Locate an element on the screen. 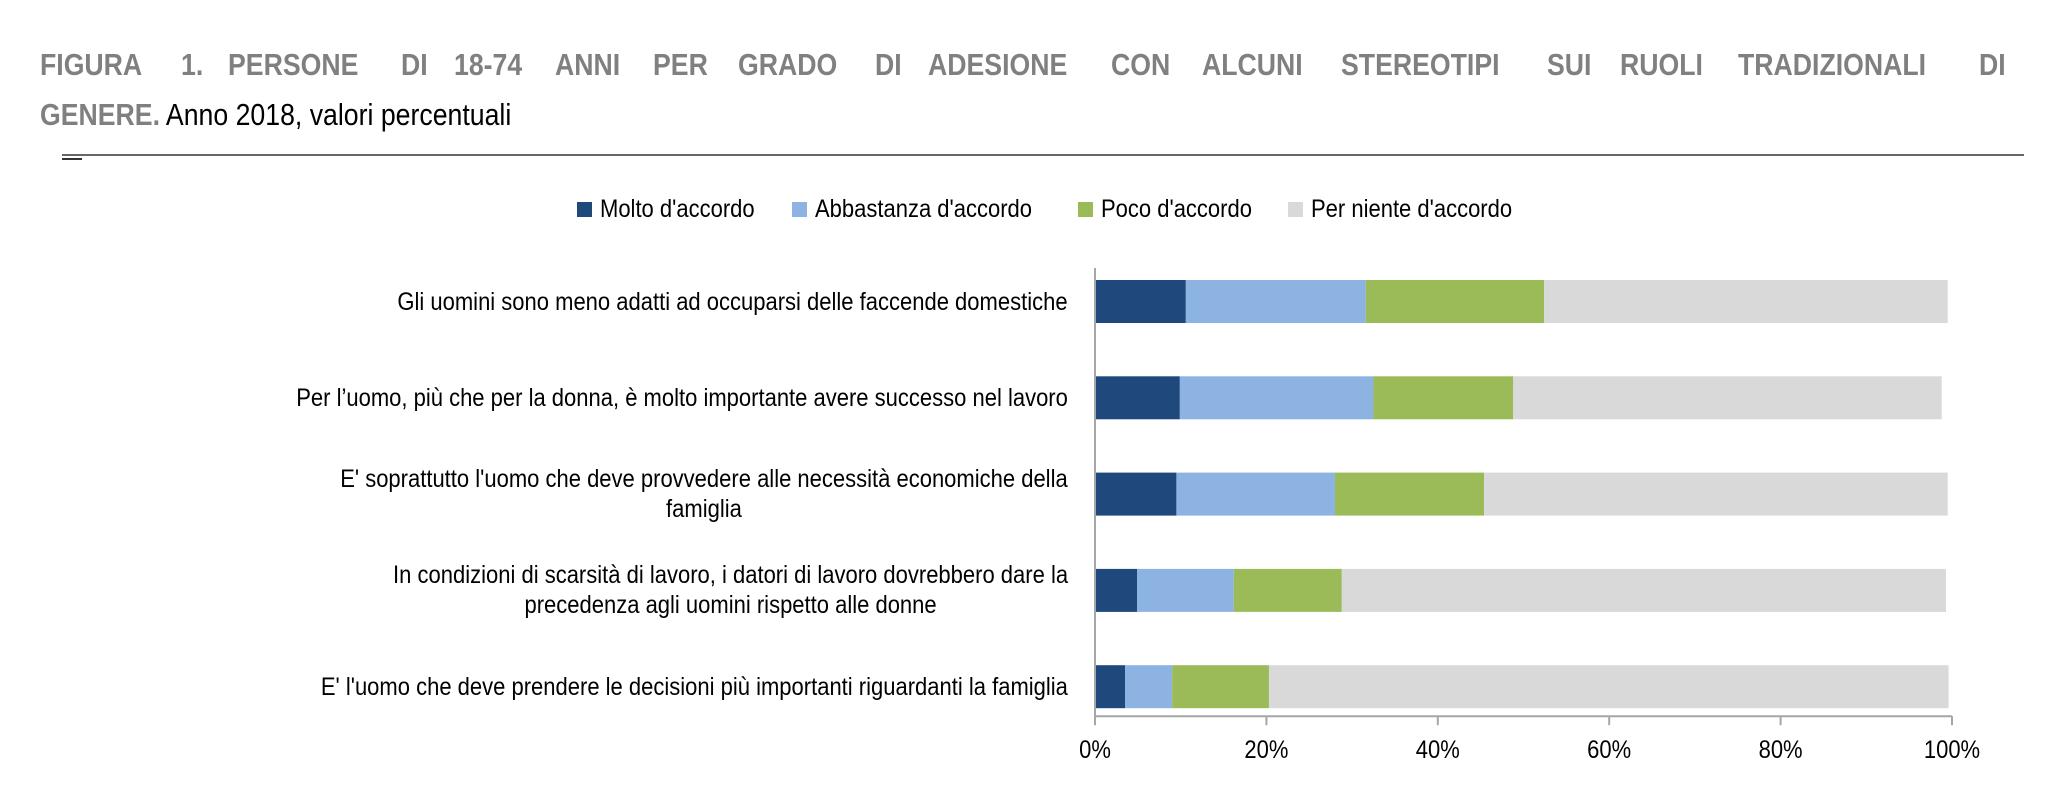  title-rule is located at coordinates (1043, 155).